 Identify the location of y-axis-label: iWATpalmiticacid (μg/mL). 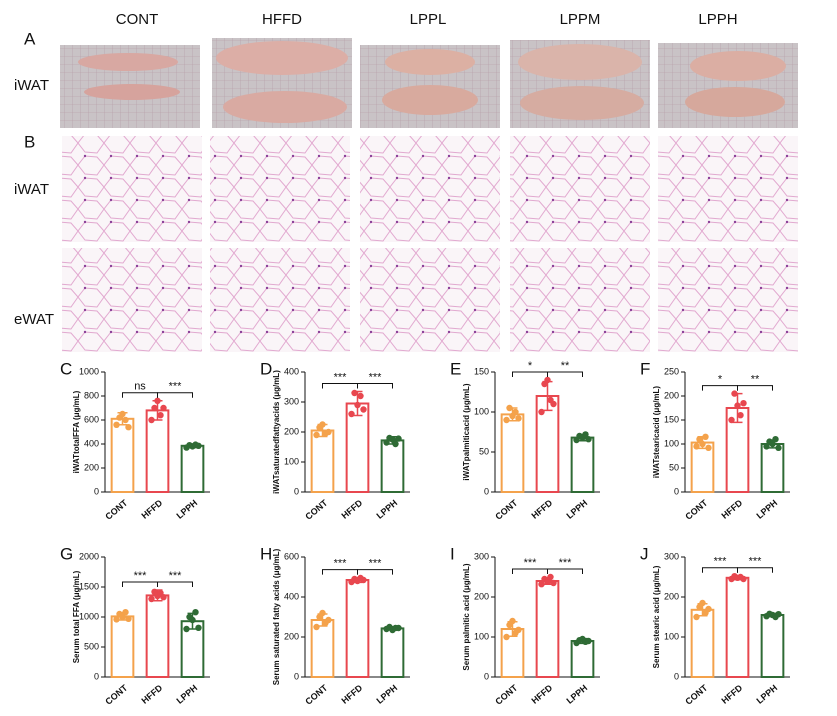
(466, 432).